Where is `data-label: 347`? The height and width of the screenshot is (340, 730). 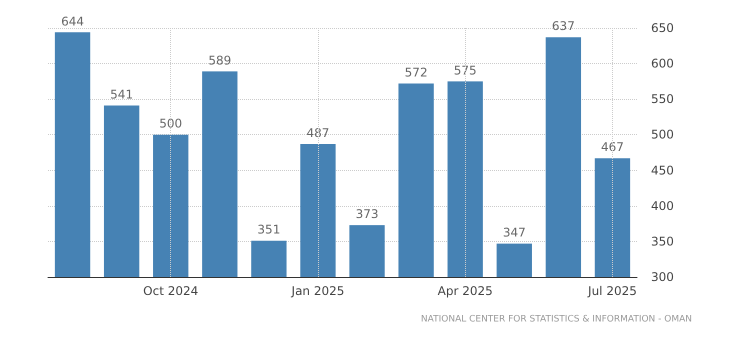
data-label: 347 is located at coordinates (514, 233).